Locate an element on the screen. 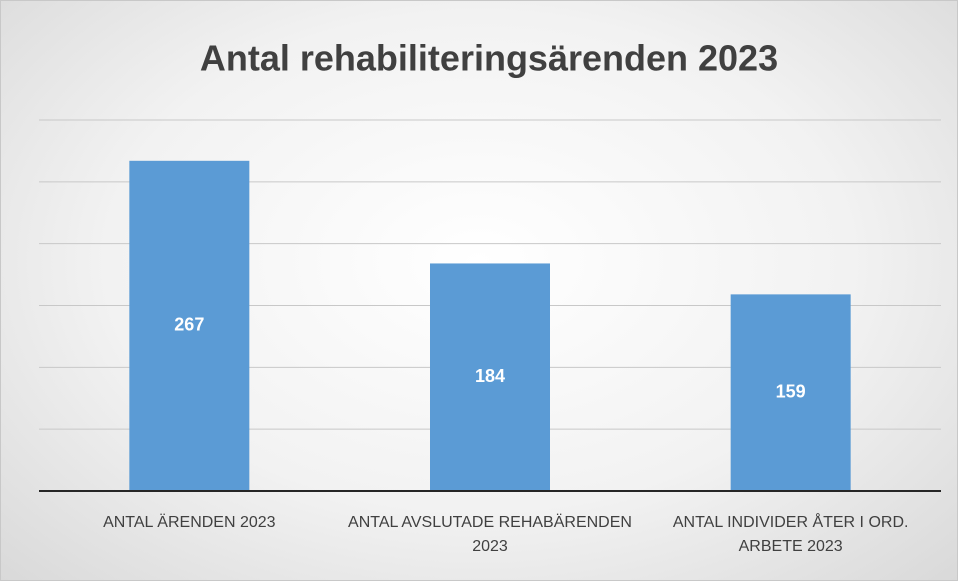 Image resolution: width=958 pixels, height=581 pixels. value-label: 267 is located at coordinates (189, 325).